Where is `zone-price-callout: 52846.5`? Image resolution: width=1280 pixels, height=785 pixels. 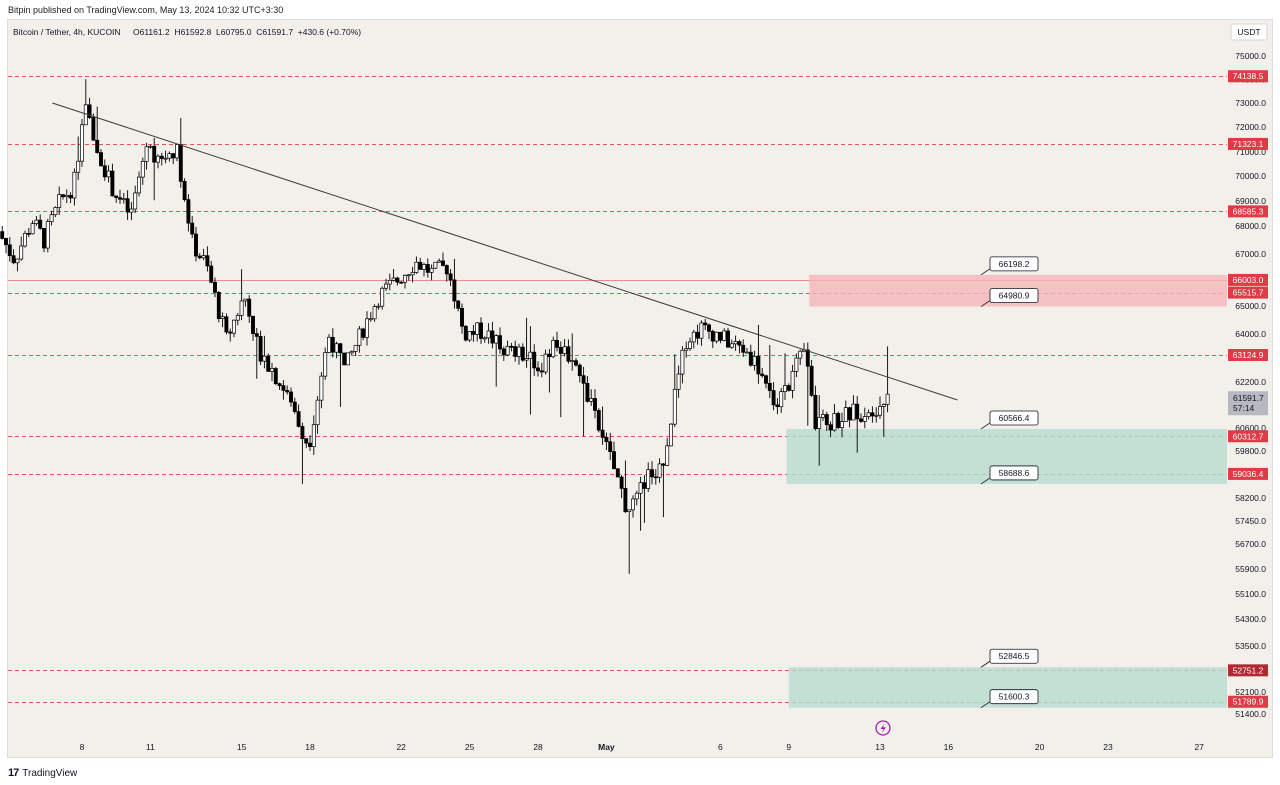 zone-price-callout: 52846.5 is located at coordinates (1009, 658).